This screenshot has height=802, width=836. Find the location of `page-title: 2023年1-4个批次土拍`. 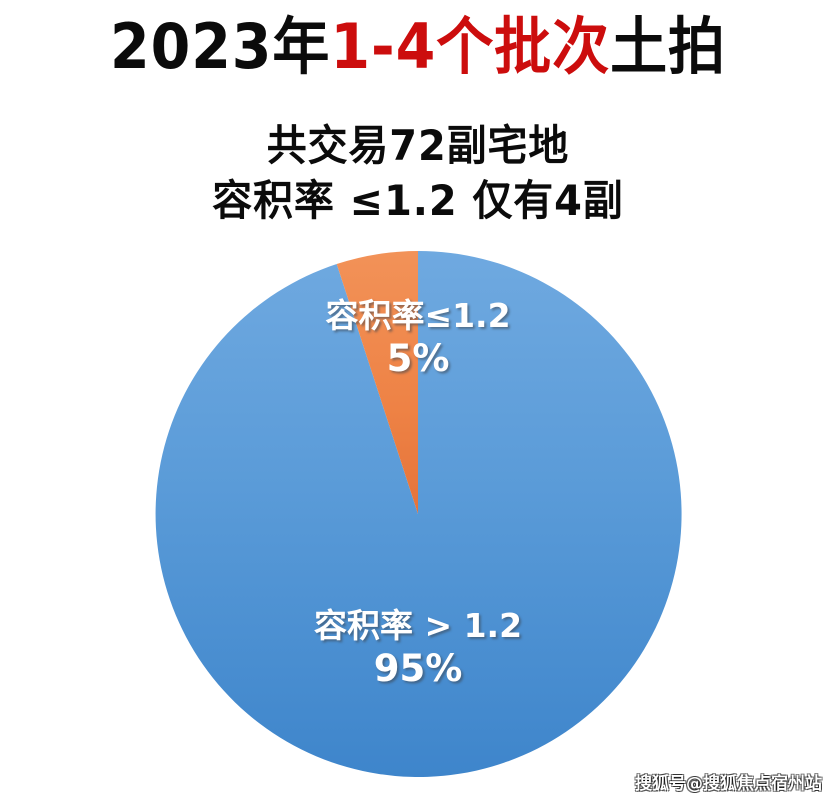

page-title: 2023年1-4个批次土拍 is located at coordinates (418, 46).